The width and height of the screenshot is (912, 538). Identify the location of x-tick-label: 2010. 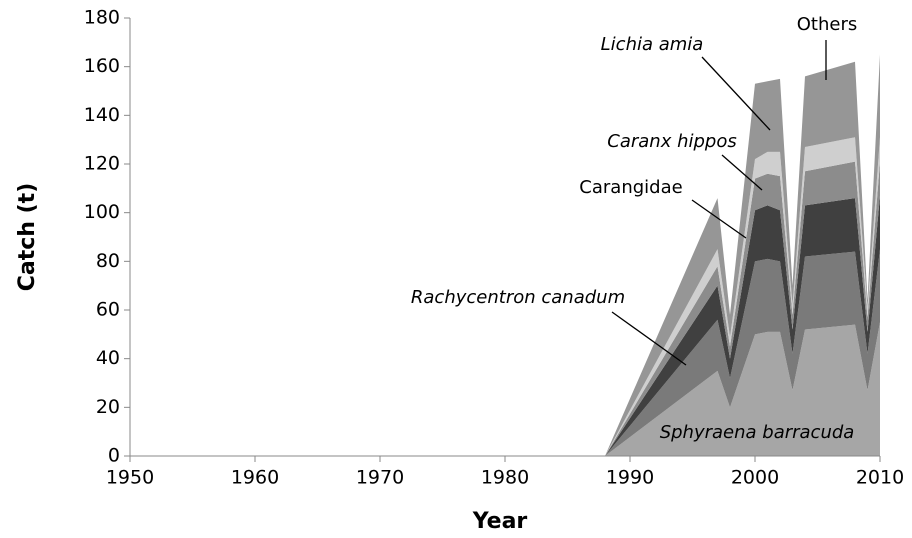
(880, 478).